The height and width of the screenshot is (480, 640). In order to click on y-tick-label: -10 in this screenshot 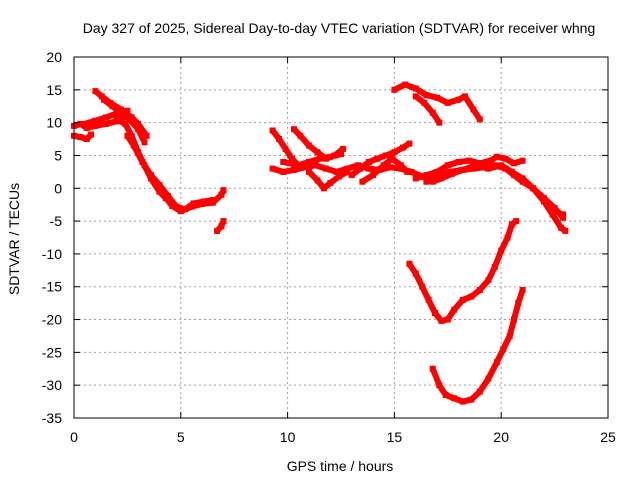, I will do `click(52, 254)`.